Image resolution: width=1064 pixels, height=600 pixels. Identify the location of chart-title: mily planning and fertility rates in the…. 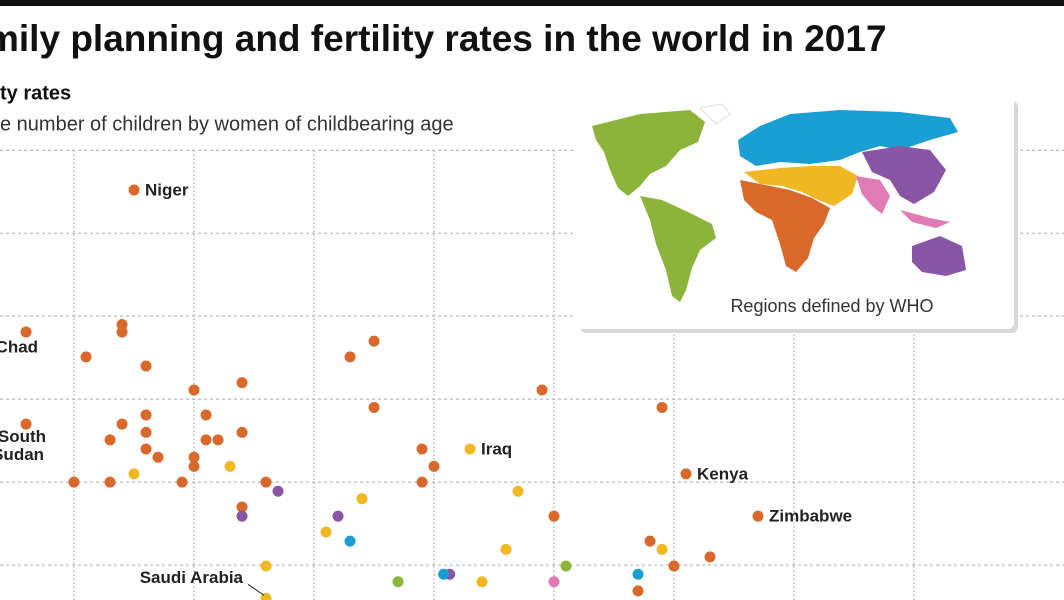
(443, 38).